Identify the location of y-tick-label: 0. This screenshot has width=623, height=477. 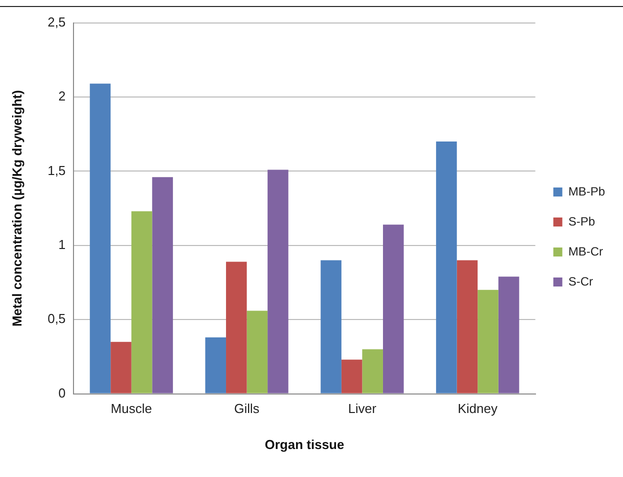
(62, 392).